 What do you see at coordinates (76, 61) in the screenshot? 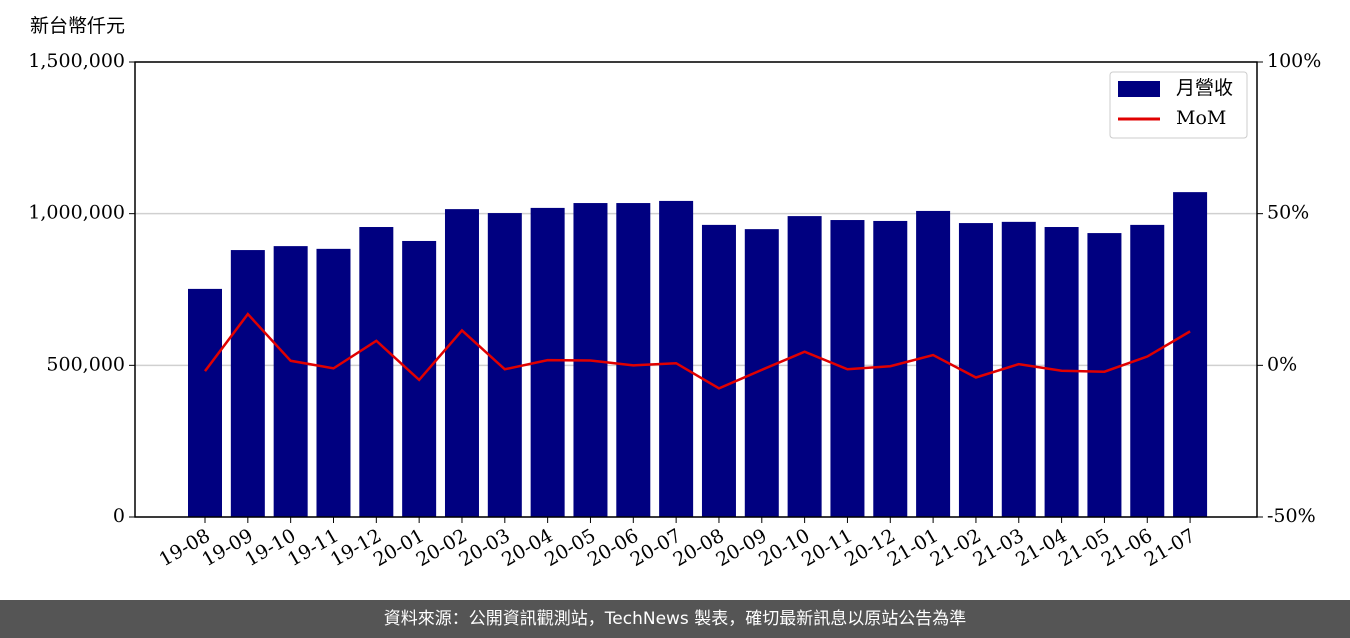
I see `y-tick-label: 1,500,000` at bounding box center [76, 61].